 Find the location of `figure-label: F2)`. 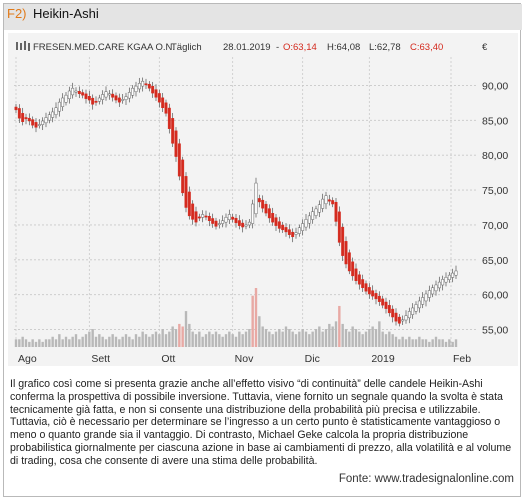

figure-label: F2) is located at coordinates (17, 13).